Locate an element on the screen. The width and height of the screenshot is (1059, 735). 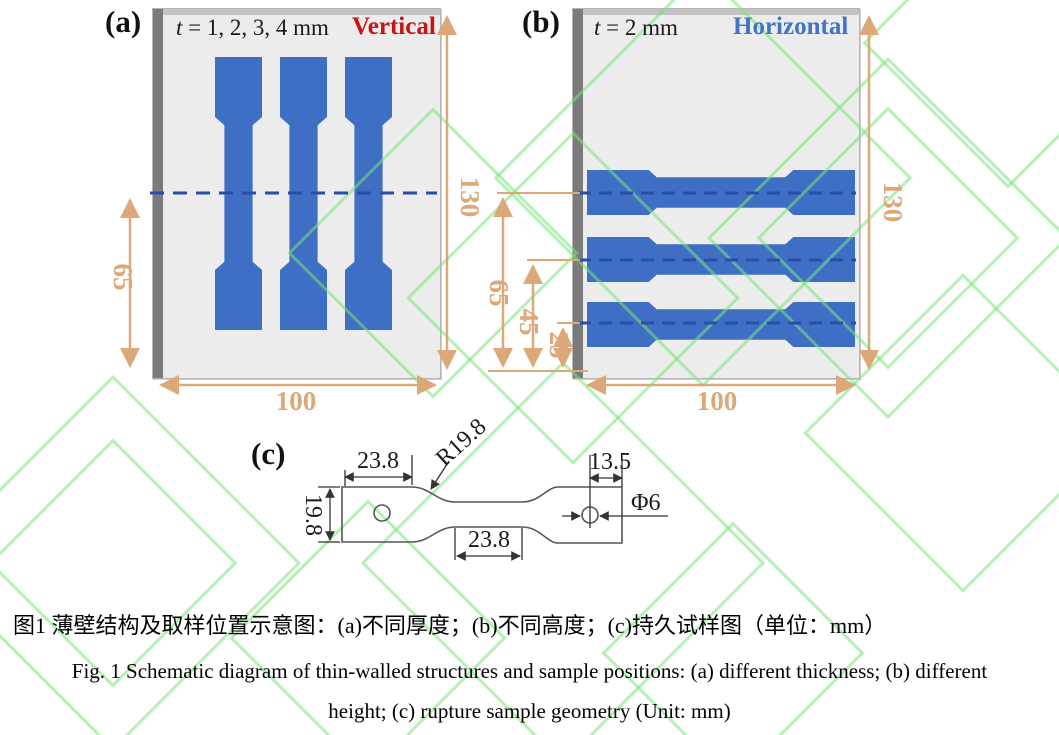
rupture-sample-outline is located at coordinates (482, 515).